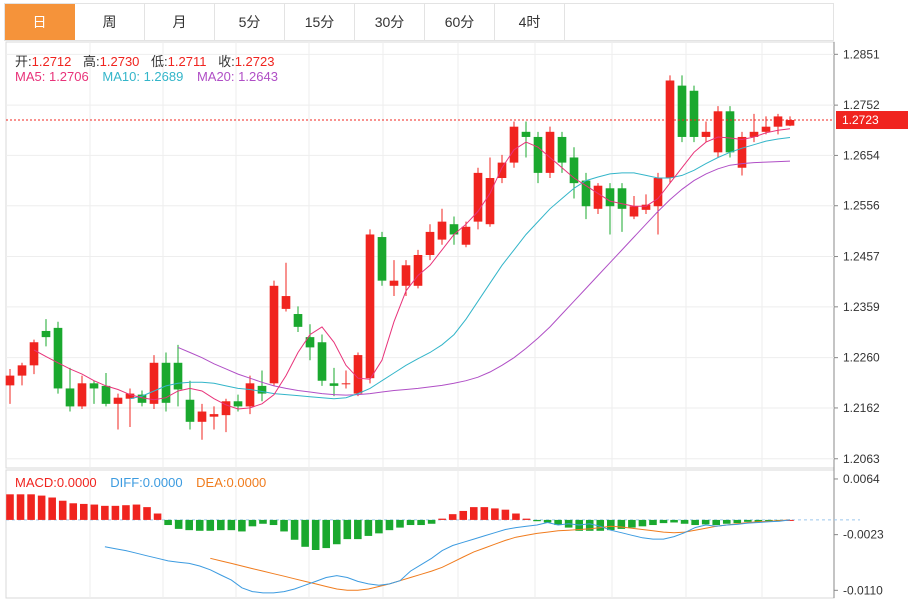 This screenshot has height=603, width=911. What do you see at coordinates (390, 22) in the screenshot?
I see `tab-30min: 30分` at bounding box center [390, 22].